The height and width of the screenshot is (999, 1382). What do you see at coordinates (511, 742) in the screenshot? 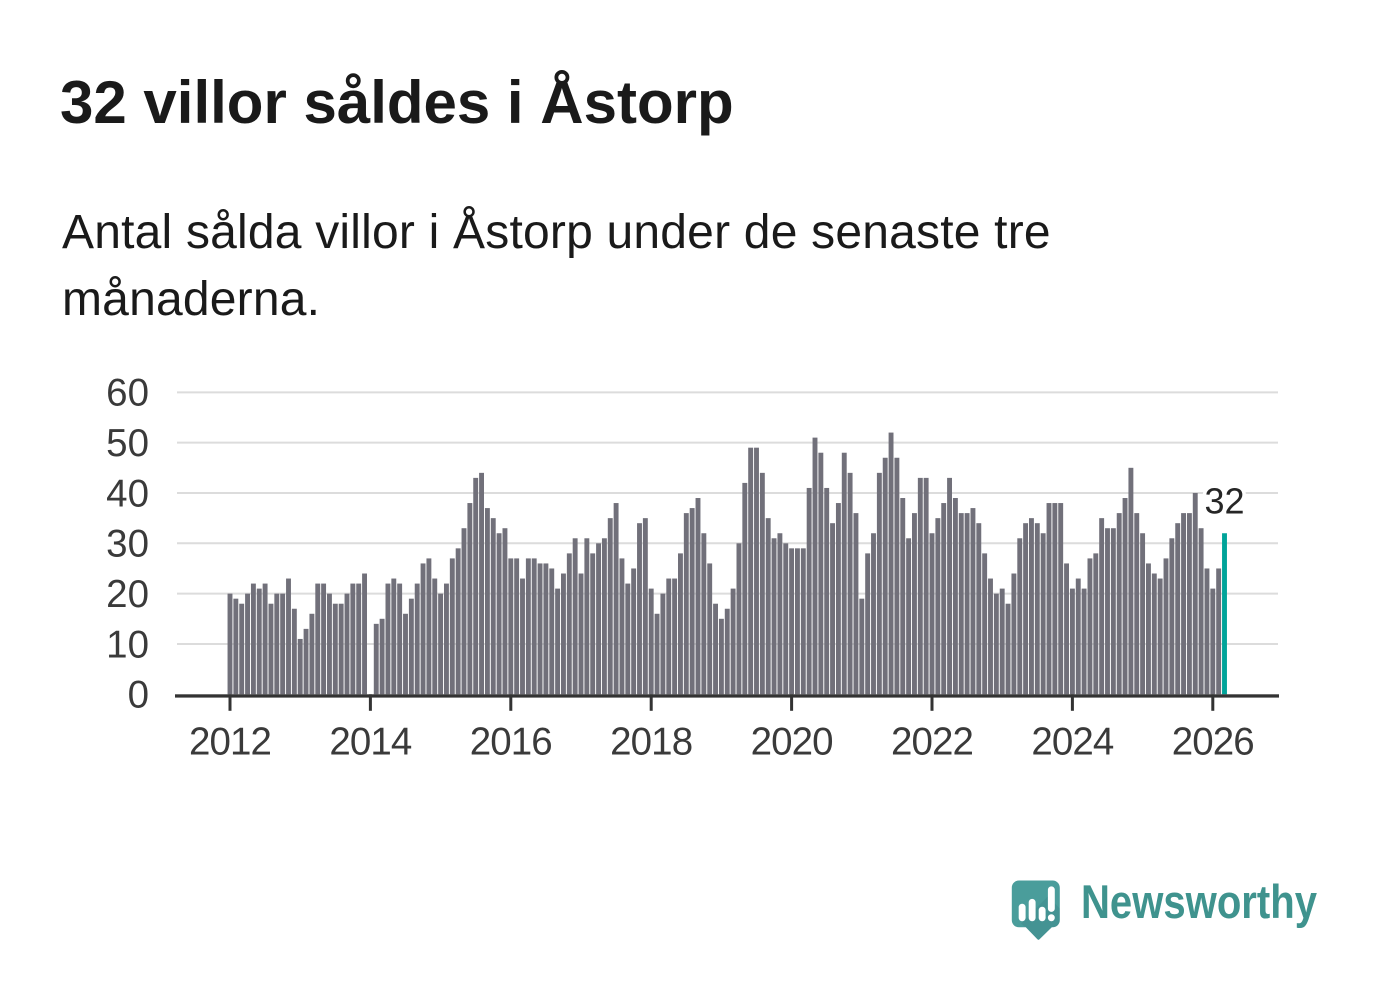
I see `svg-text: 2016` at bounding box center [511, 742].